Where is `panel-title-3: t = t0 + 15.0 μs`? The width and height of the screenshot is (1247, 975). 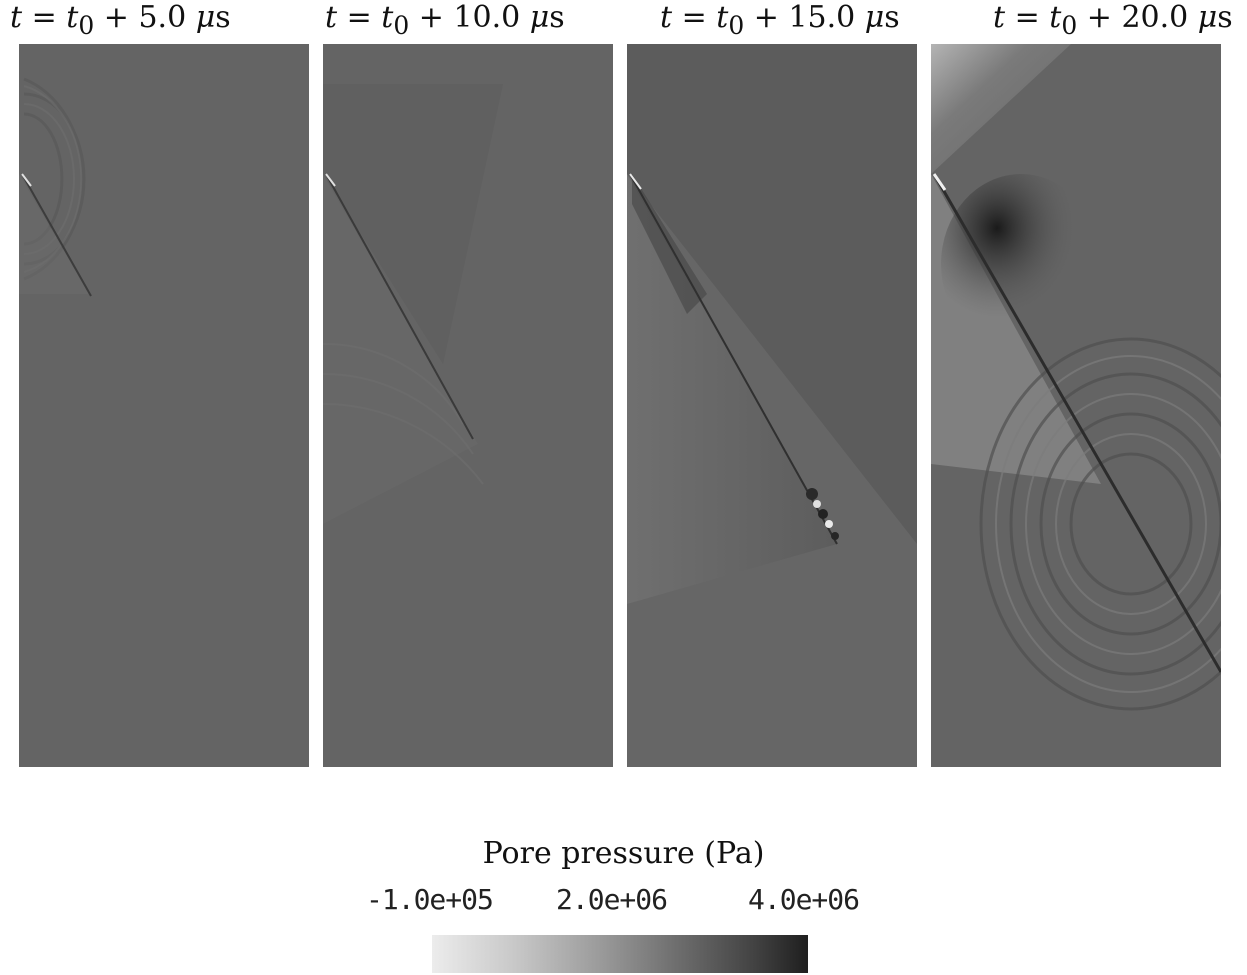 panel-title-3: t = t0 + 15.0 μs is located at coordinates (780, 20).